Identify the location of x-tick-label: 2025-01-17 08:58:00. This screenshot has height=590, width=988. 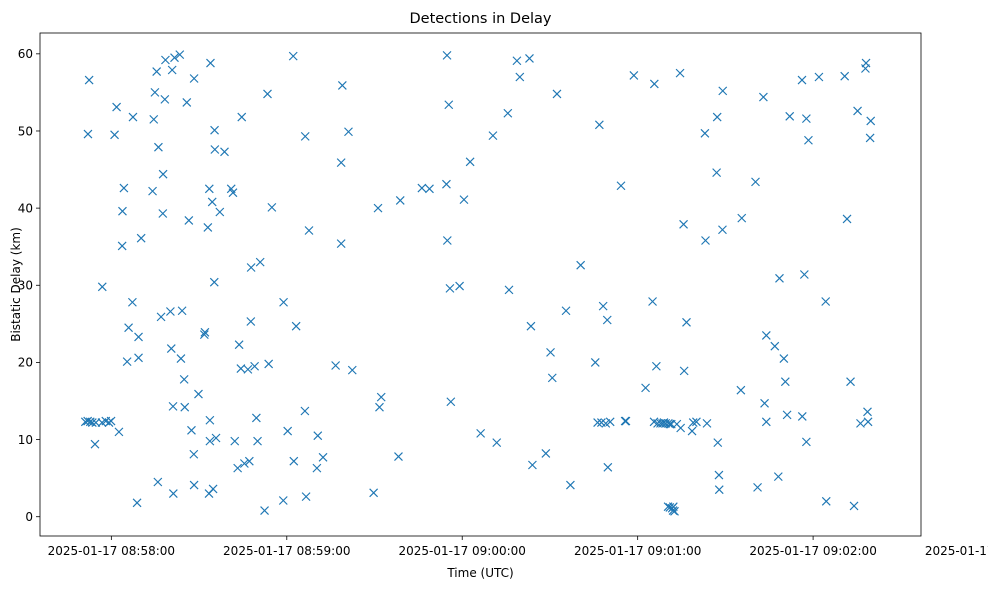
(111, 551).